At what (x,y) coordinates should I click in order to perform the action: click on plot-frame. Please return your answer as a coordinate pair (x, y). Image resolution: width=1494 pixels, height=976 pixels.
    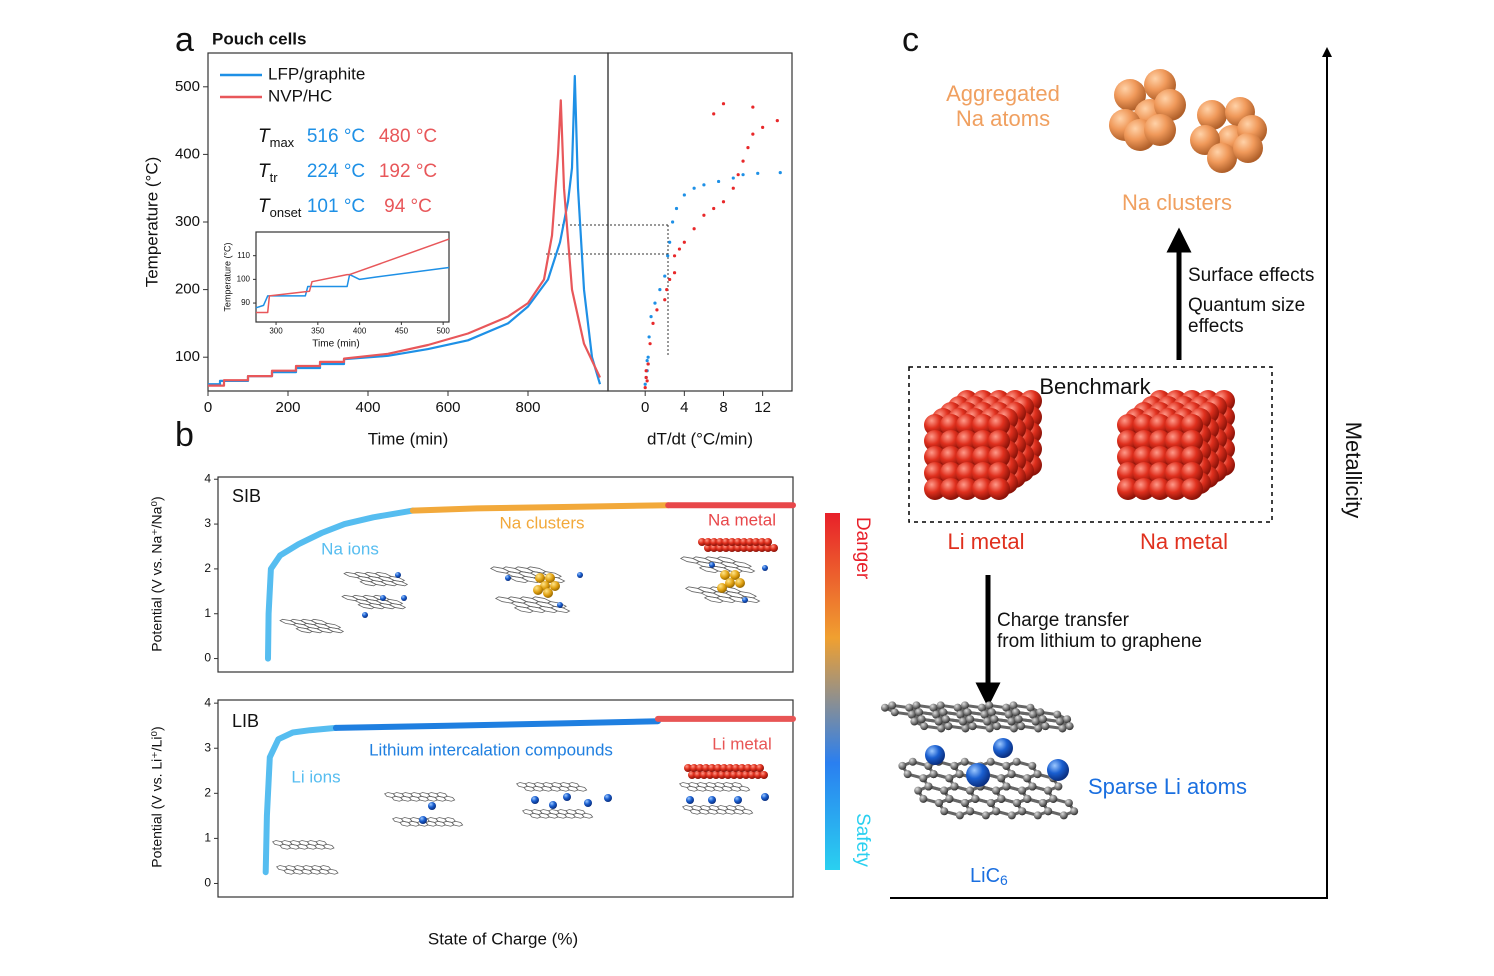
    Looking at the image, I should click on (505, 798).